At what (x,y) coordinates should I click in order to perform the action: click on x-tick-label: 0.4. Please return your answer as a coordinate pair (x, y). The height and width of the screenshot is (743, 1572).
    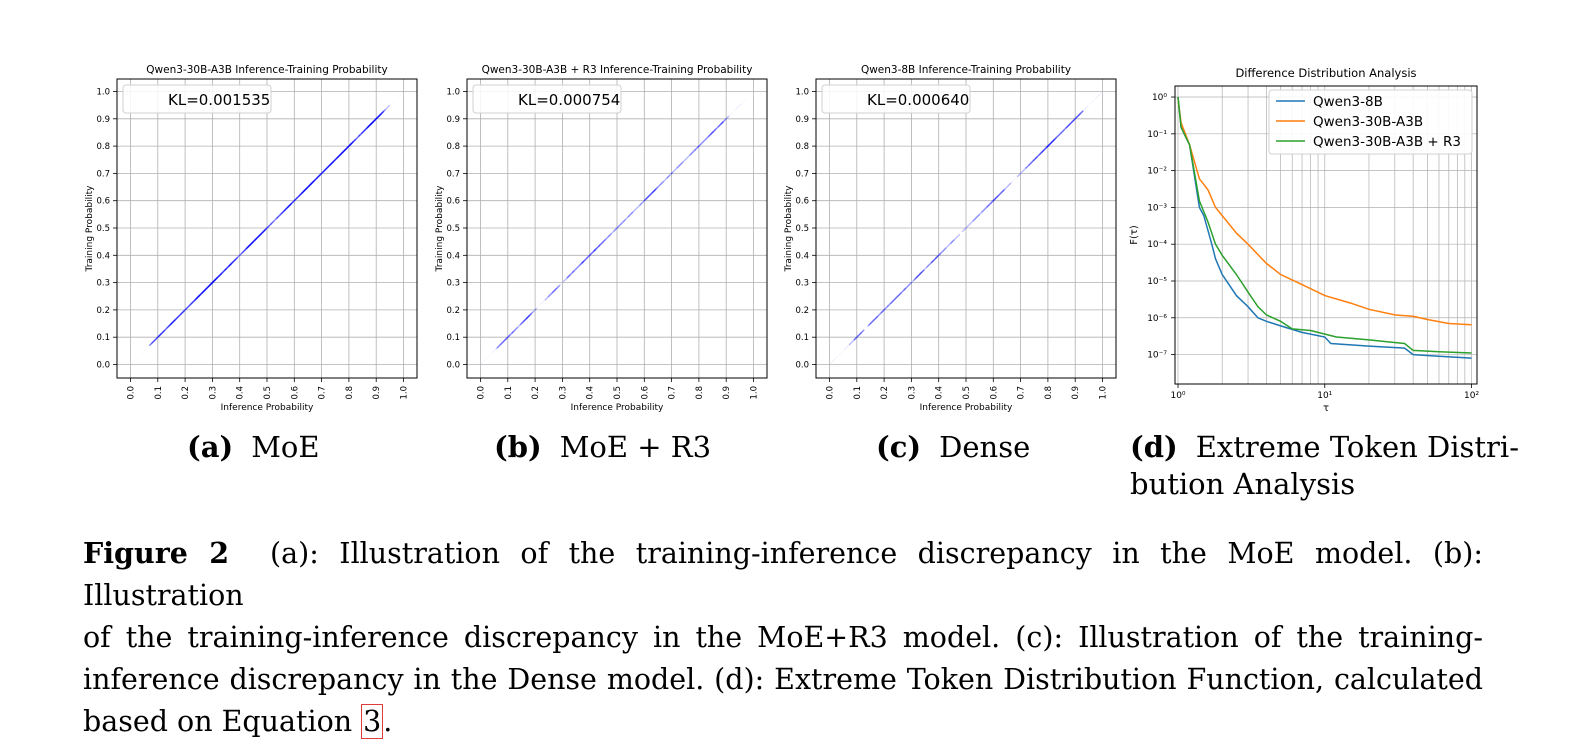
    Looking at the image, I should click on (241, 393).